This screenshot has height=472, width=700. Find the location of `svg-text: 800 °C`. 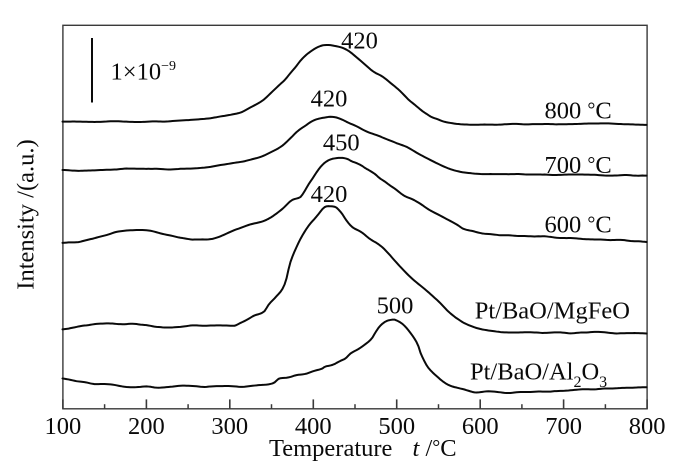

svg-text: 800 °C is located at coordinates (577, 111).